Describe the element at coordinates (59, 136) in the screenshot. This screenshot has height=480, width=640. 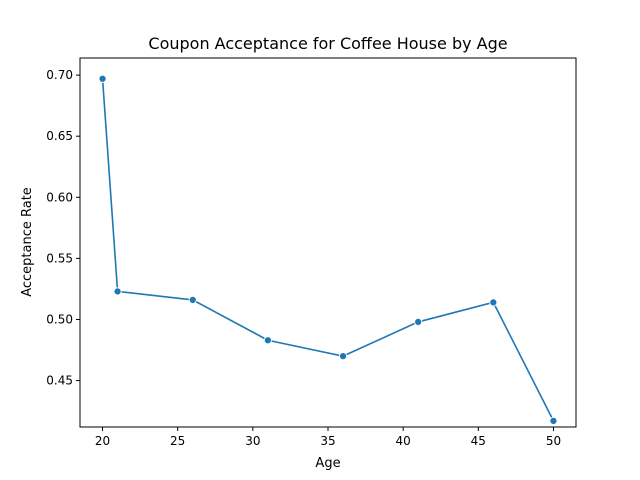
I see `y-tick-label: 0.65` at that location.